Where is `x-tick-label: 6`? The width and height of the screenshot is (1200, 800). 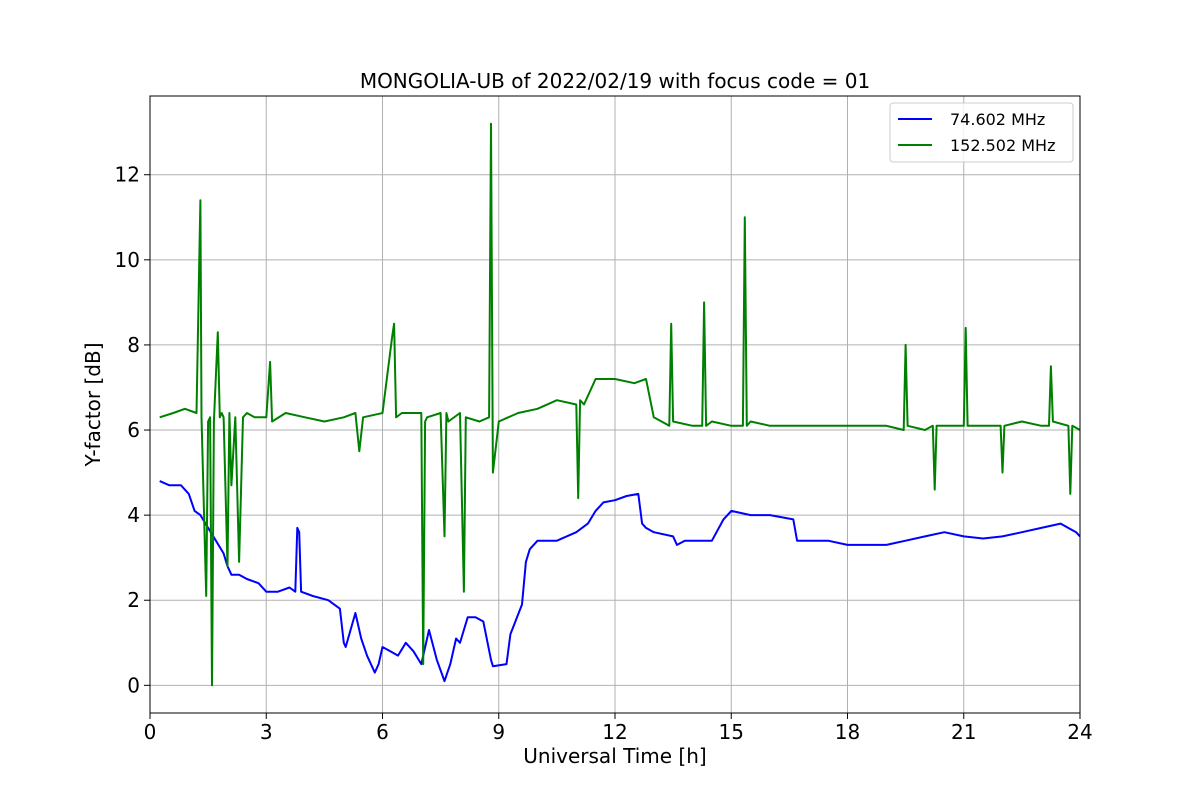 x-tick-label: 6 is located at coordinates (382, 732).